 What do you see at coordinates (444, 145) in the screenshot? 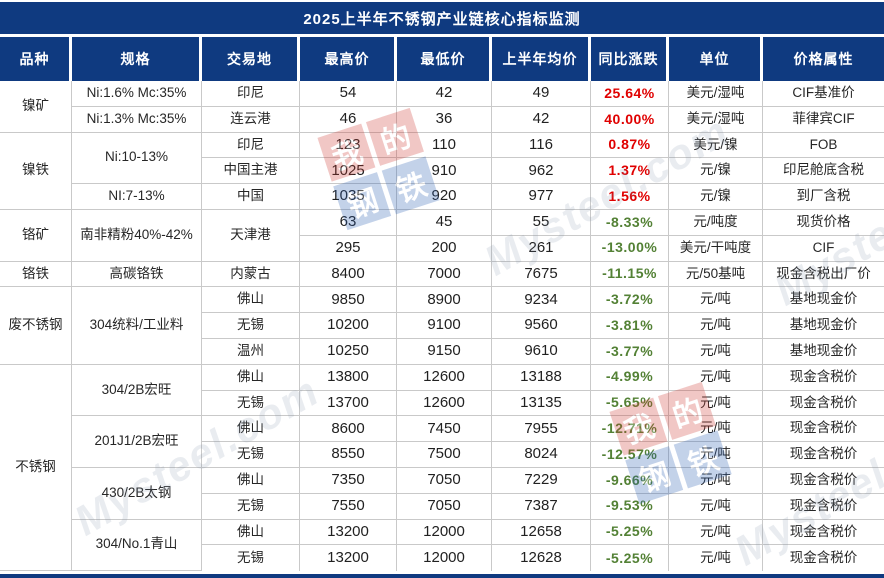
I see `cell-low: 110` at bounding box center [444, 145].